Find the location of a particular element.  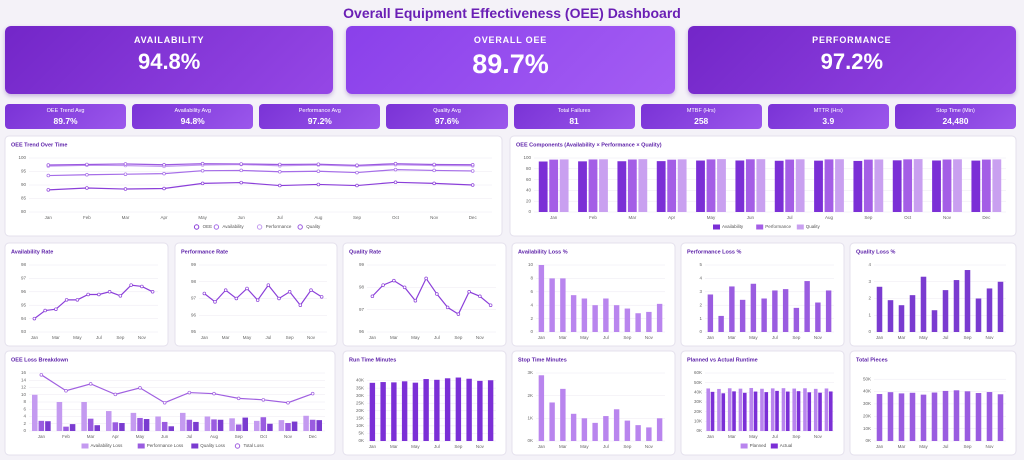

y-tick-label: 100 is located at coordinates (527, 157).